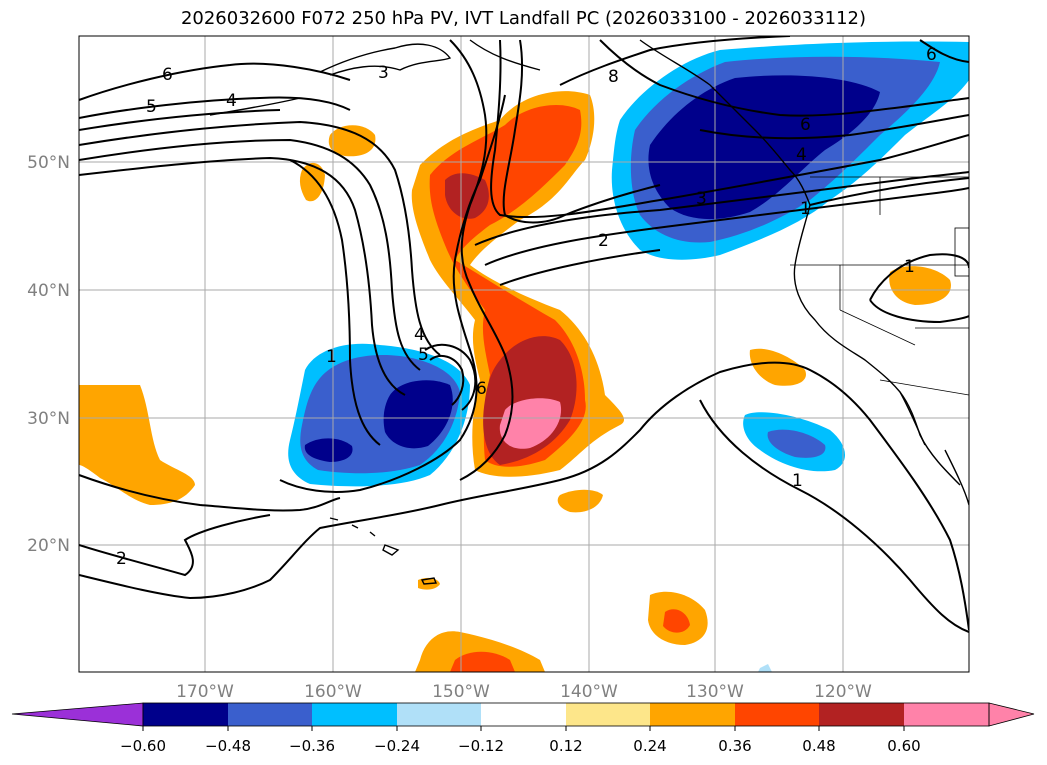  I want to click on longitude-labels: 170°W 160°W 150°W 140°W 130°W 120°W, so click(524, 692).